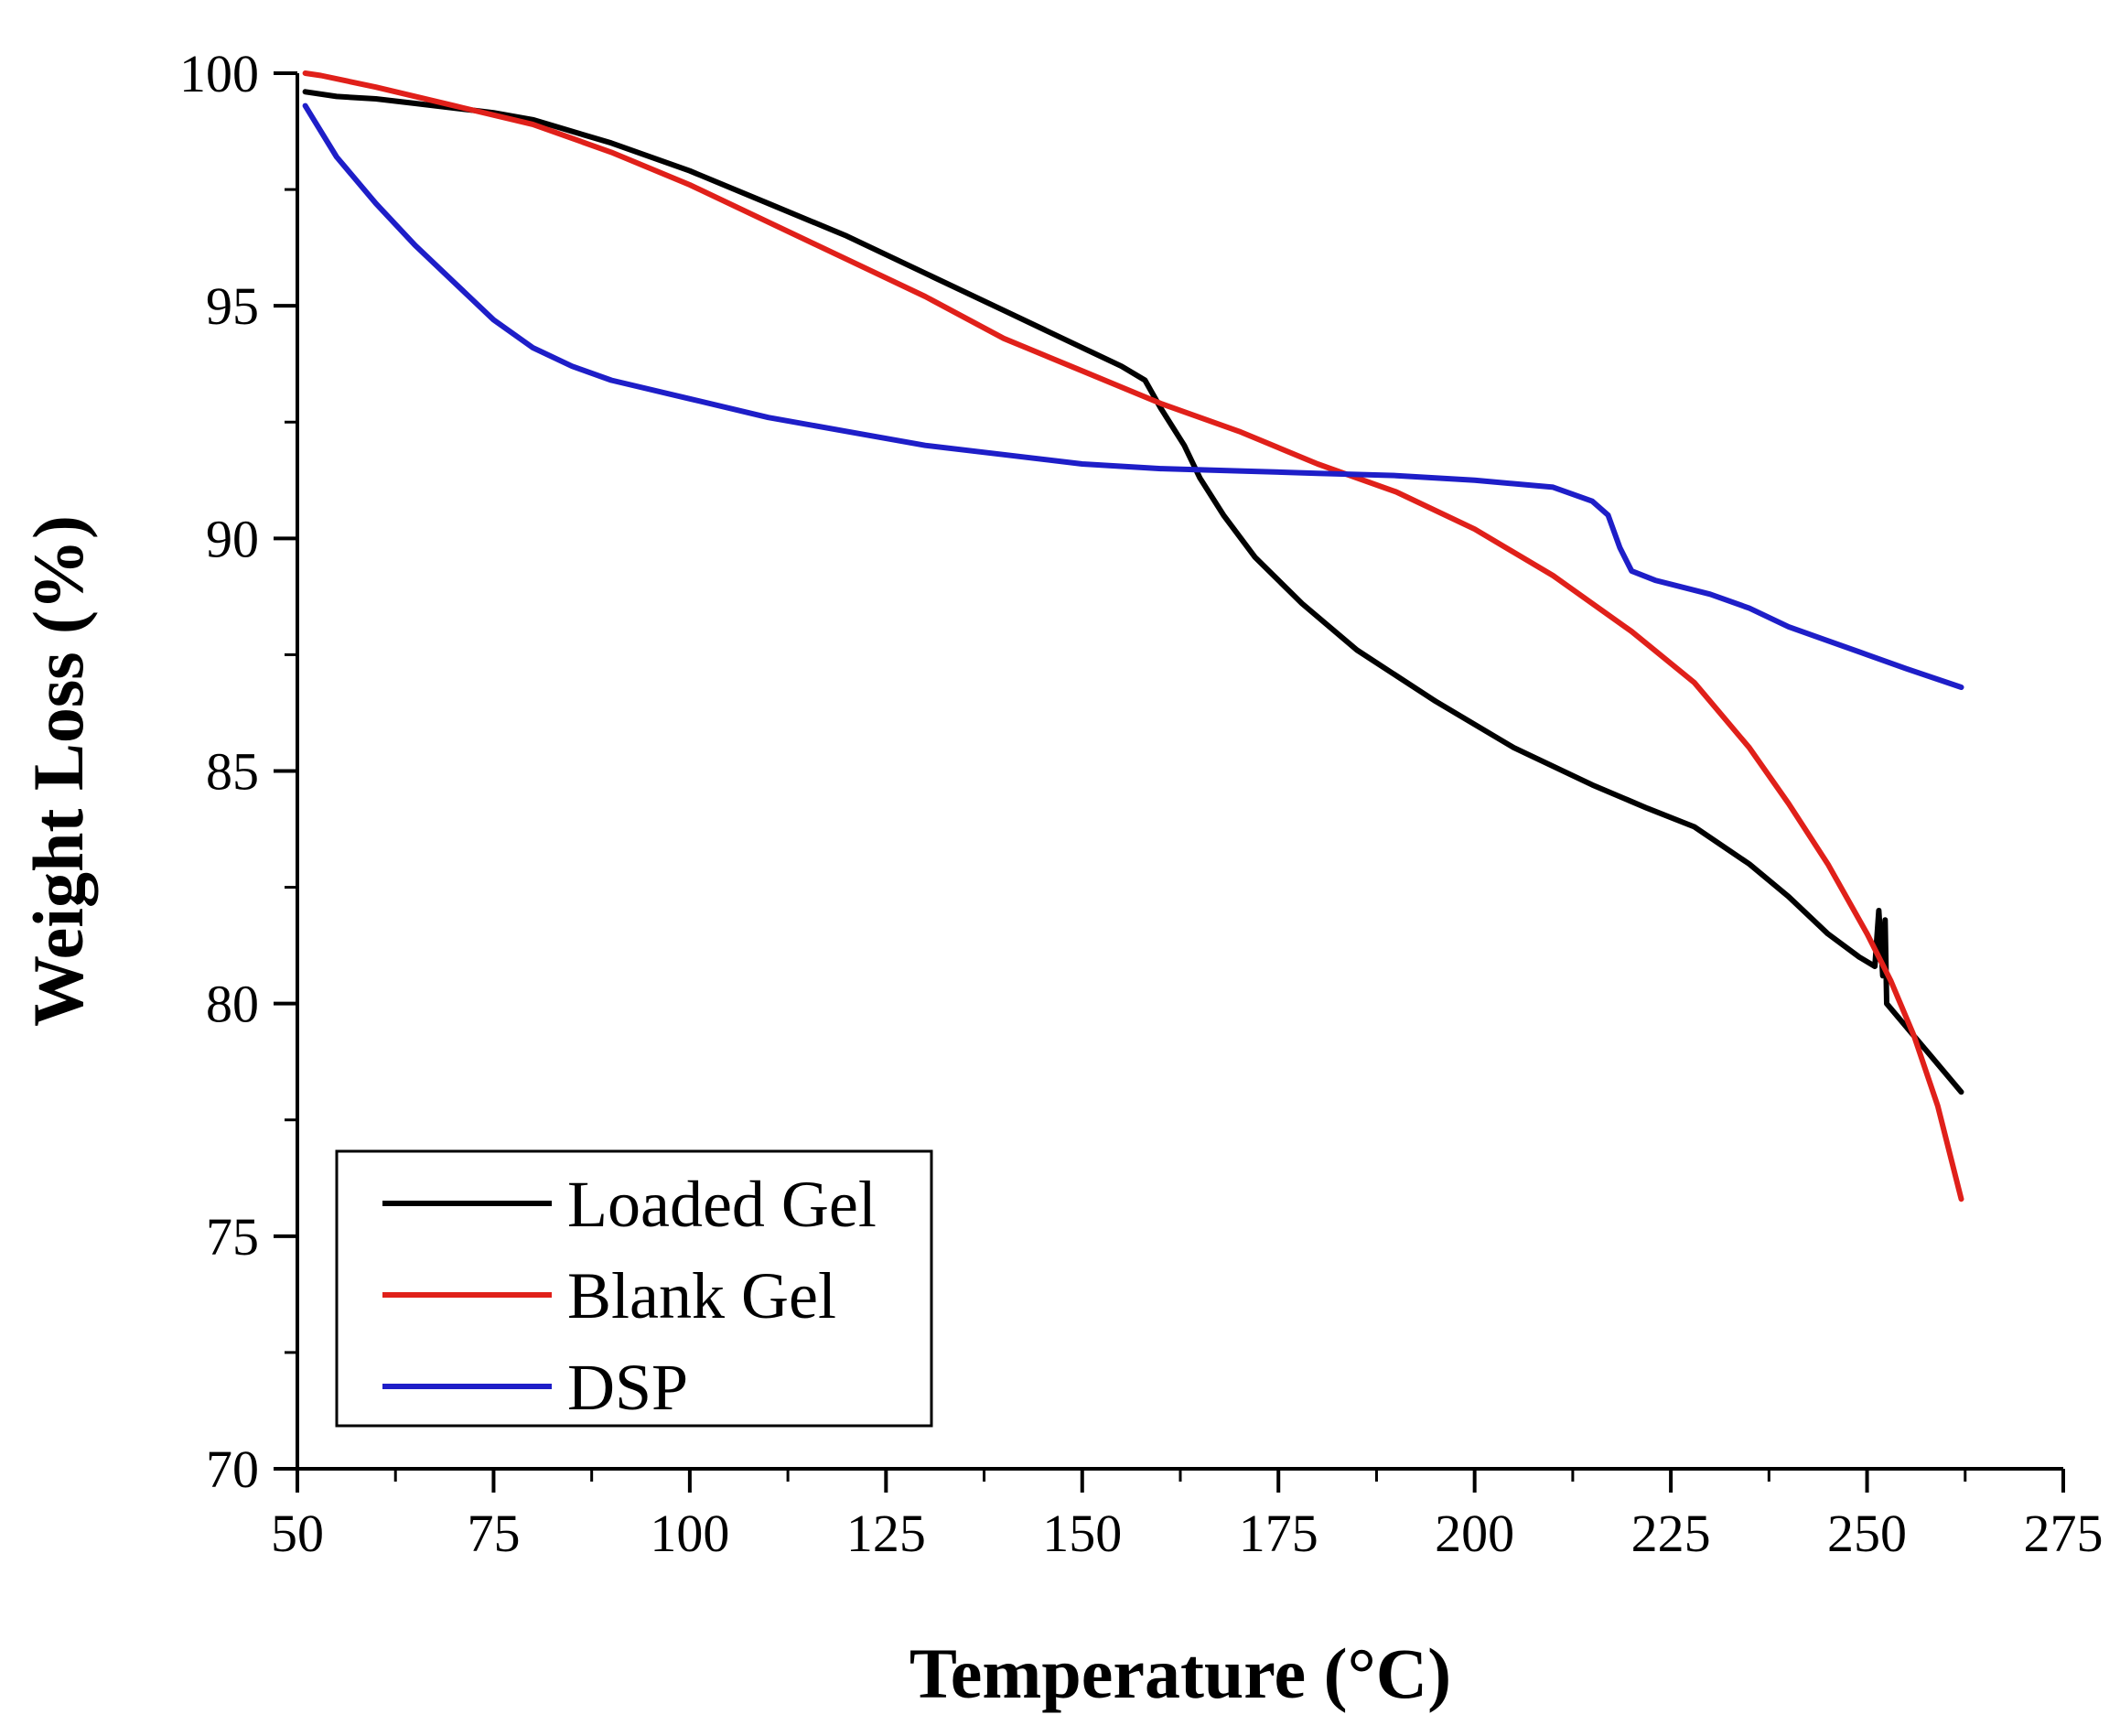  I want to click on x-tick-label: 75, so click(493, 1533).